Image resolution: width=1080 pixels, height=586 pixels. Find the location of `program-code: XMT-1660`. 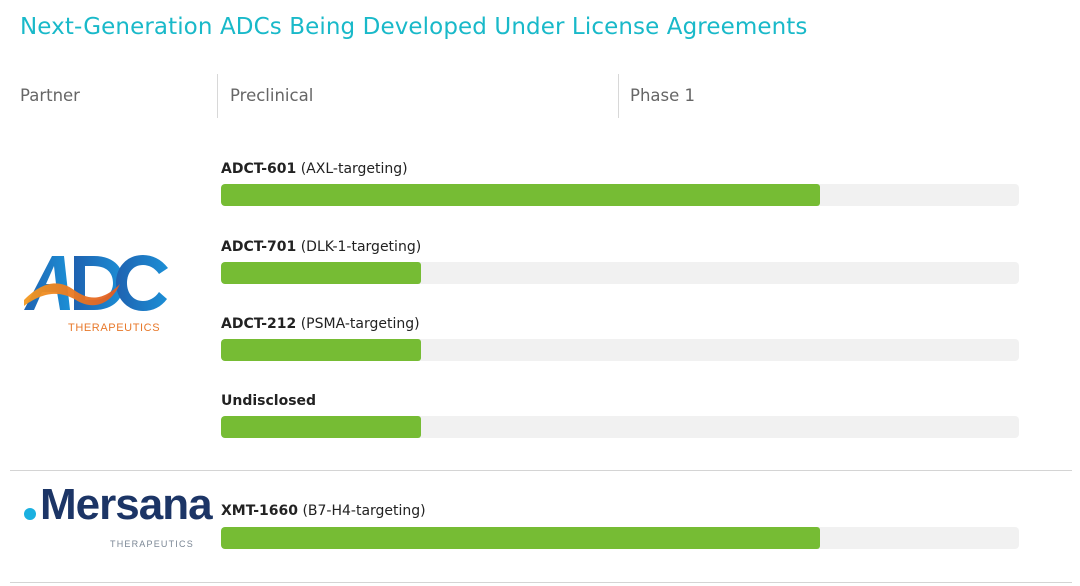

program-code: XMT-1660 is located at coordinates (259, 511).